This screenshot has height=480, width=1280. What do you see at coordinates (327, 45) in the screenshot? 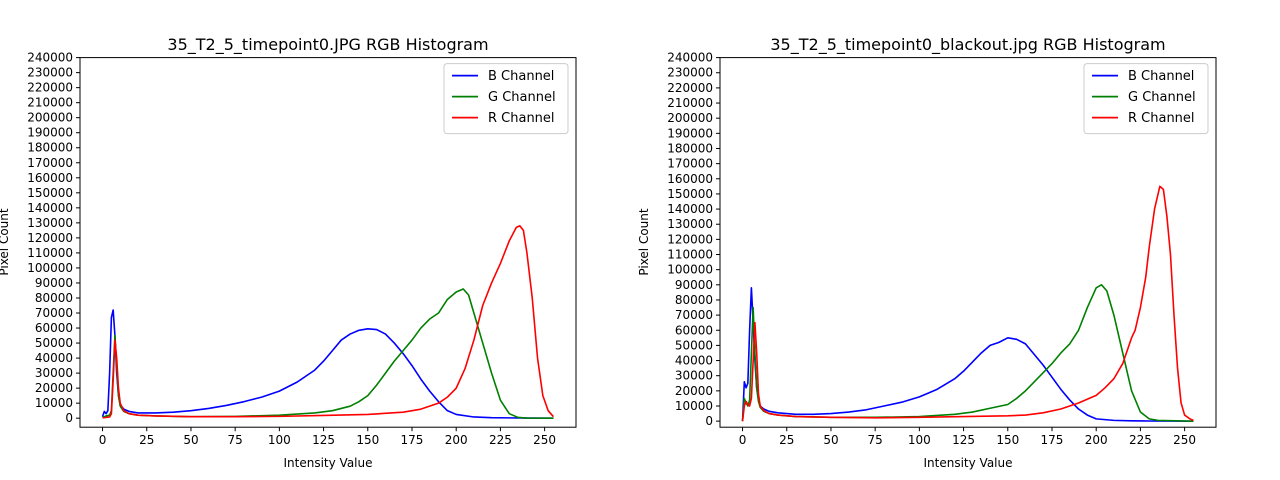
I see `chart-title: 35_T2_5_timepoint0.JPG RGB Histogram` at bounding box center [327, 45].